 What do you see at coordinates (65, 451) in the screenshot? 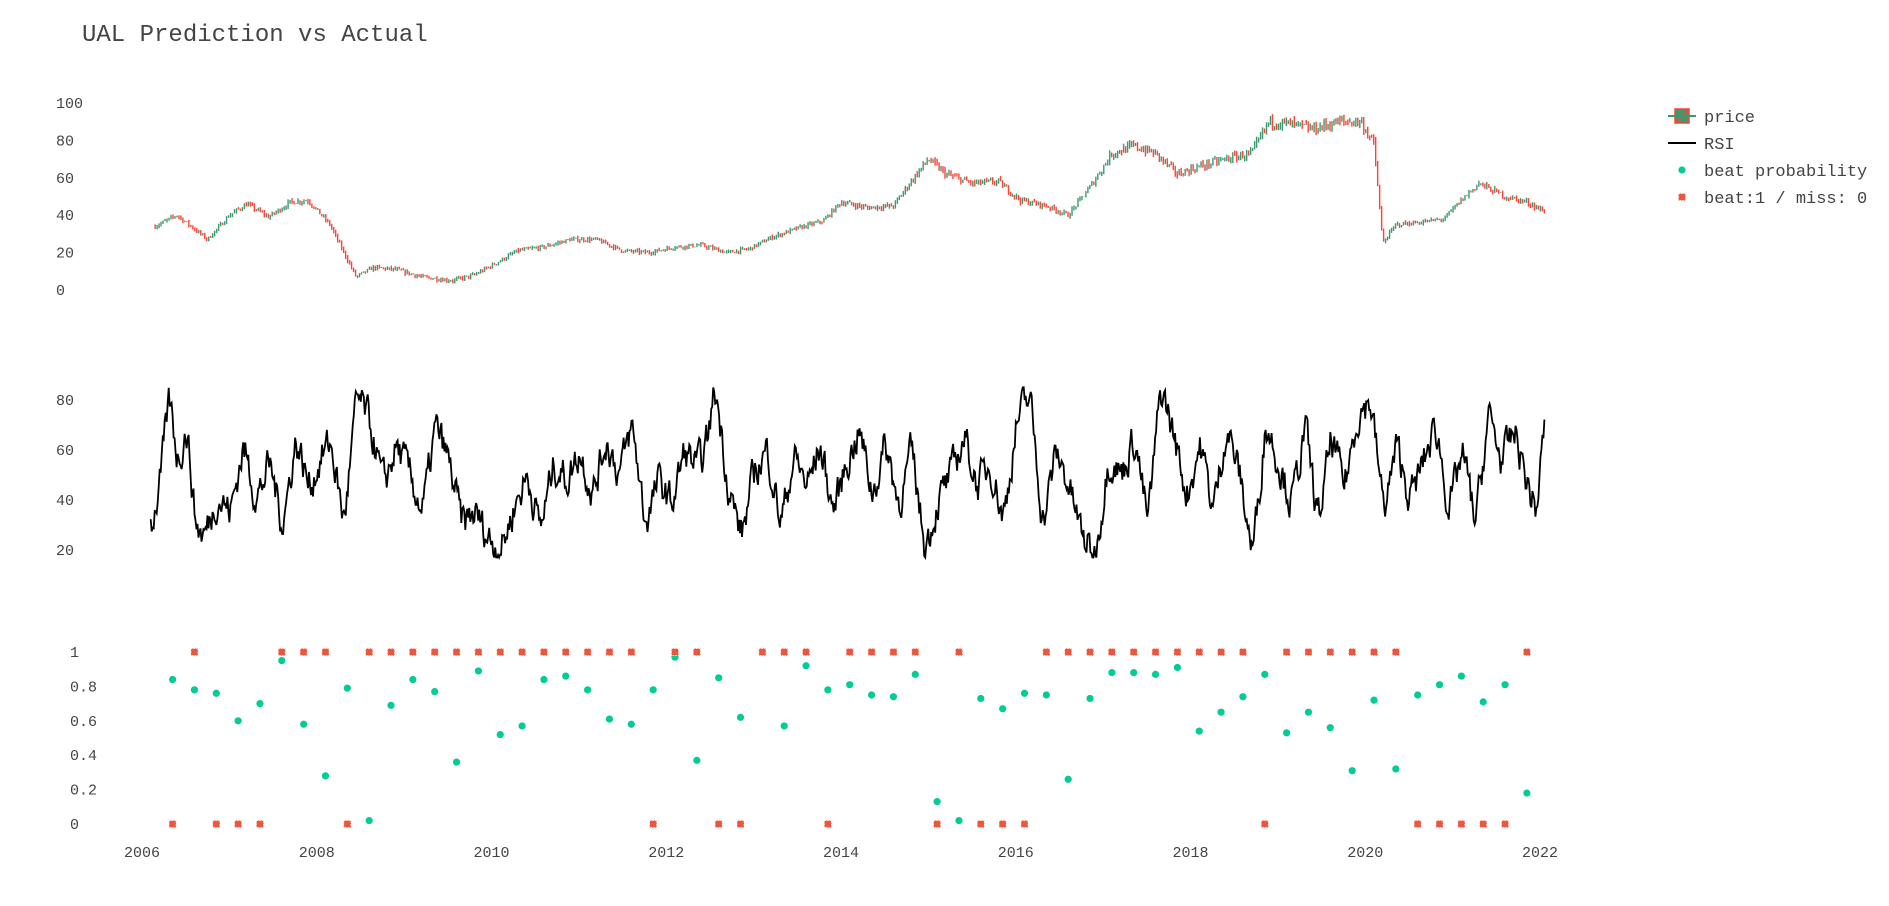
I see `rsi-y-tick-label: 60` at bounding box center [65, 451].